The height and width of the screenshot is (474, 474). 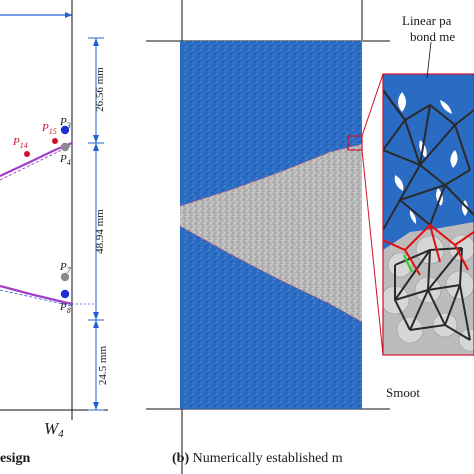 What do you see at coordinates (403, 392) in the screenshot?
I see `smooth-label: Smoot` at bounding box center [403, 392].